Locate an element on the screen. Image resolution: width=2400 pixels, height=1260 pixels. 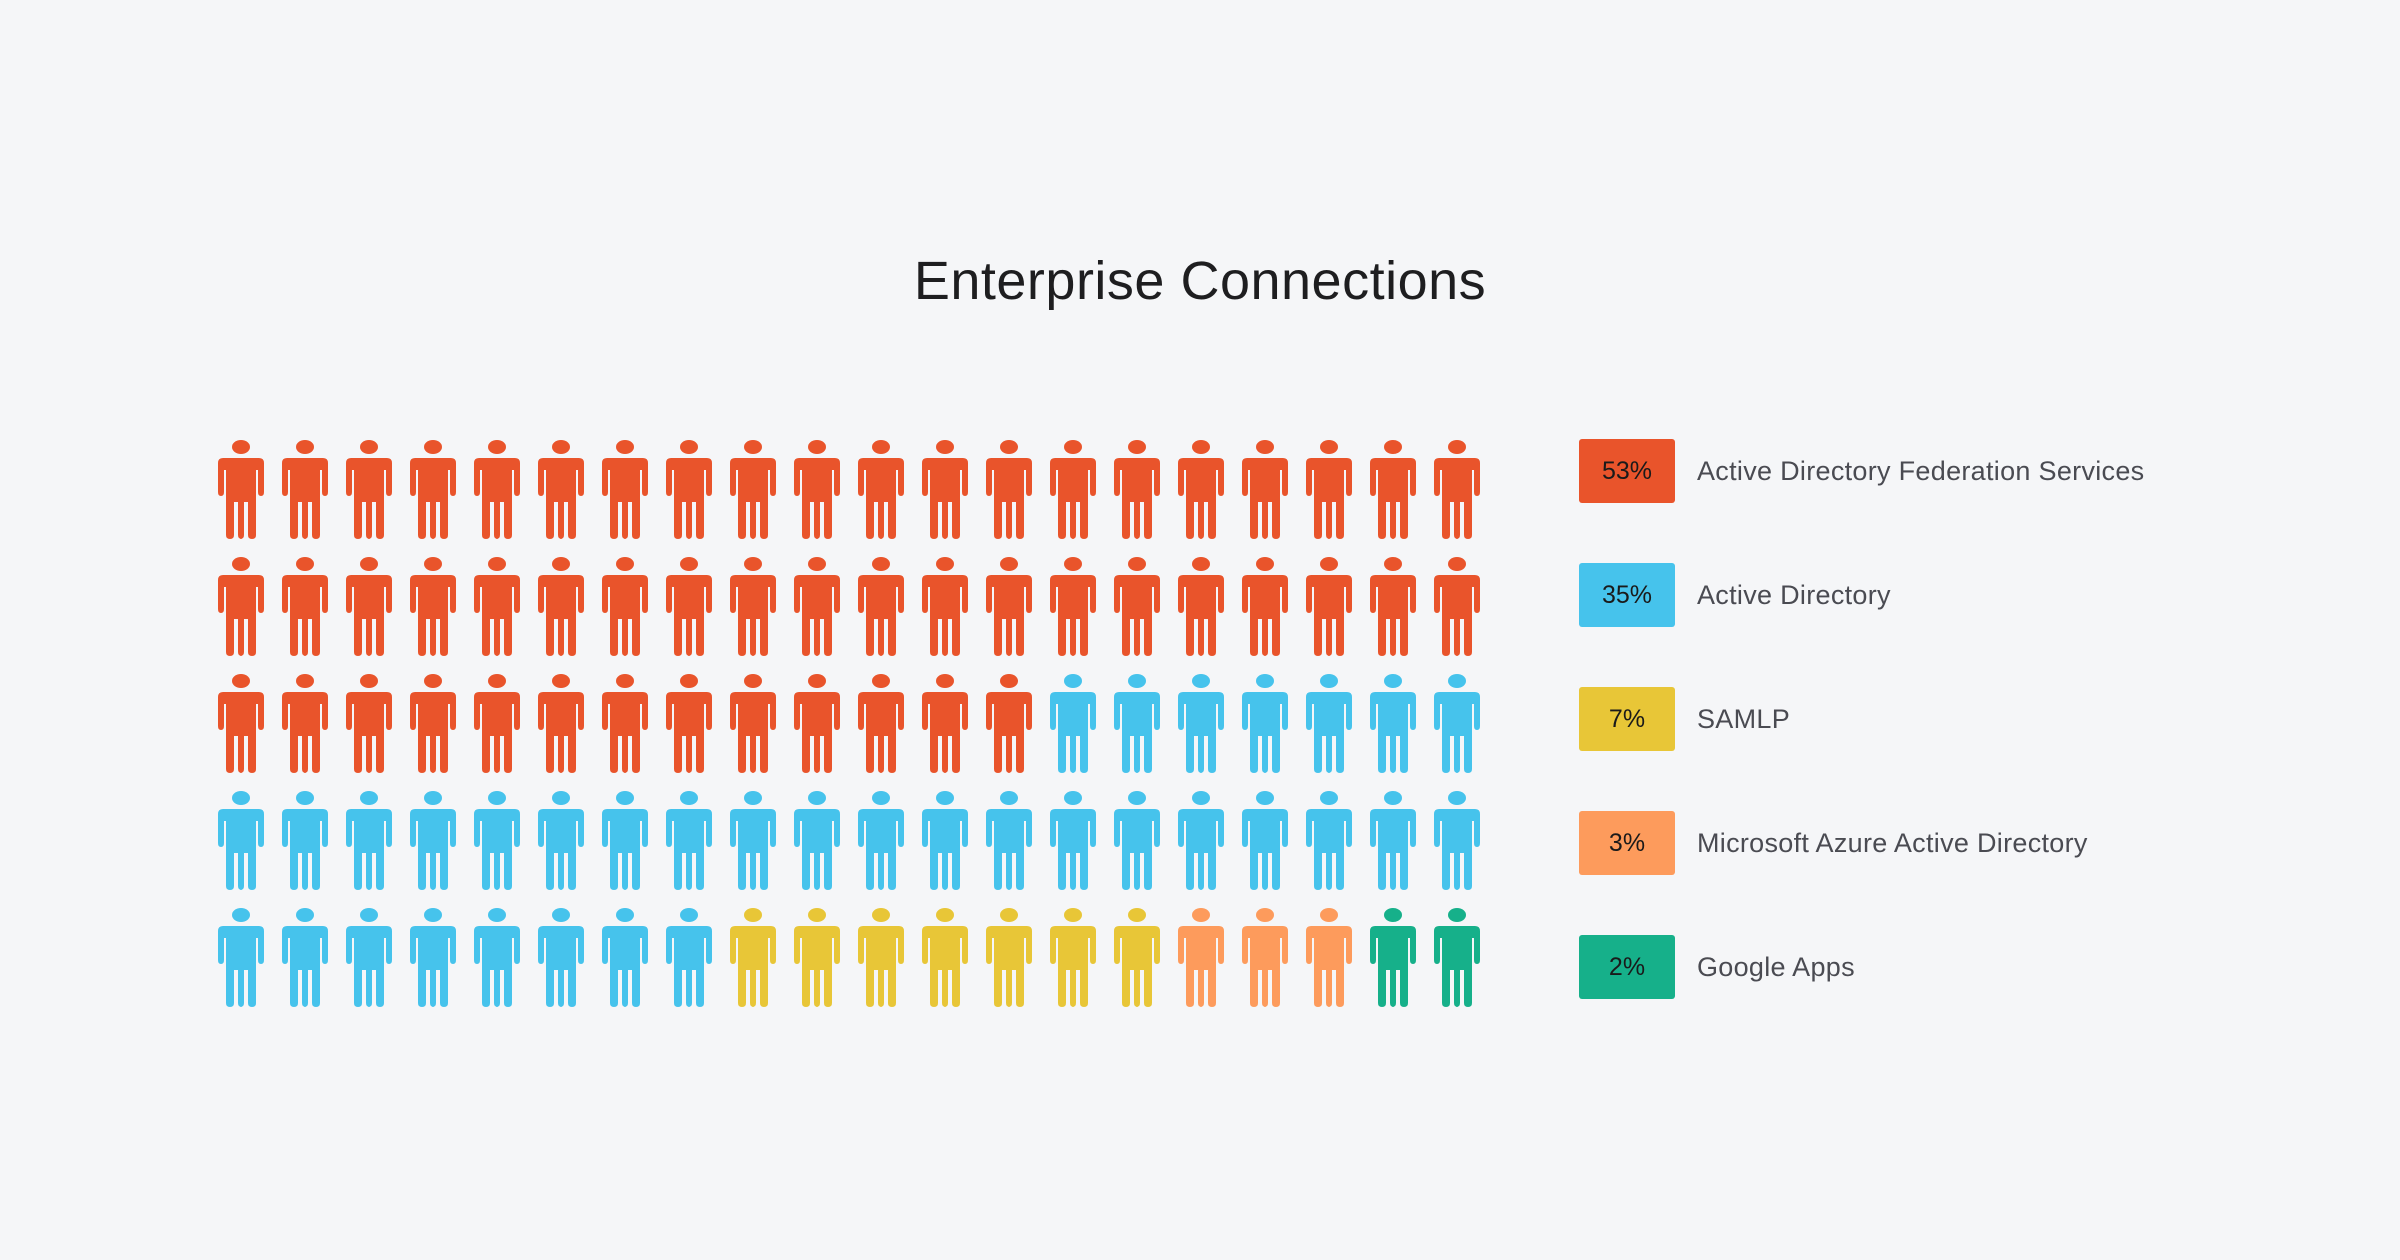
legend-swatch: 7% is located at coordinates (1627, 719).